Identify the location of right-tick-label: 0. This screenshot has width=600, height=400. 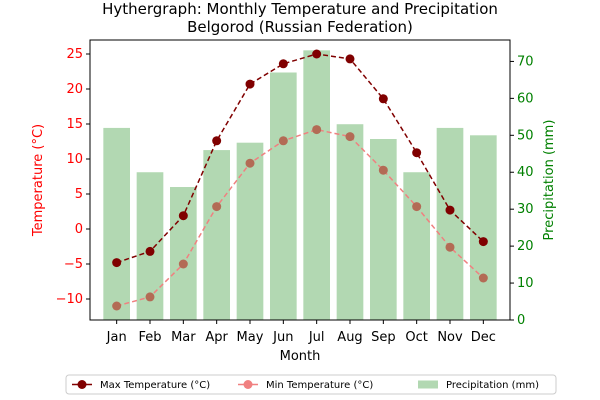
(521, 320).